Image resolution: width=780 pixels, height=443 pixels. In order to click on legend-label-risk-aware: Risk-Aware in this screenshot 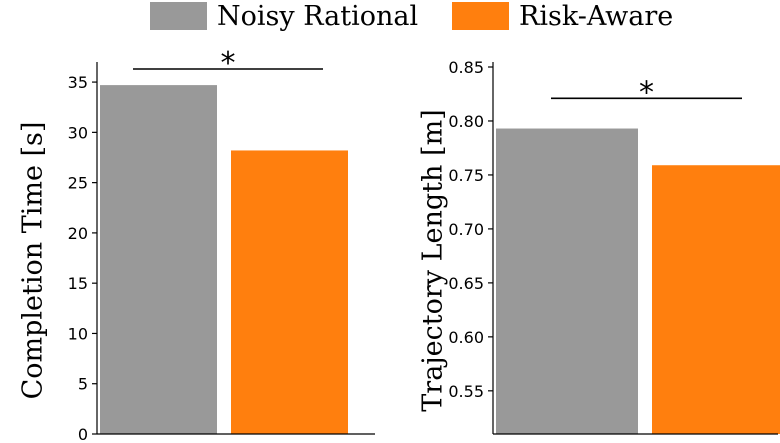, I will do `click(596, 16)`.